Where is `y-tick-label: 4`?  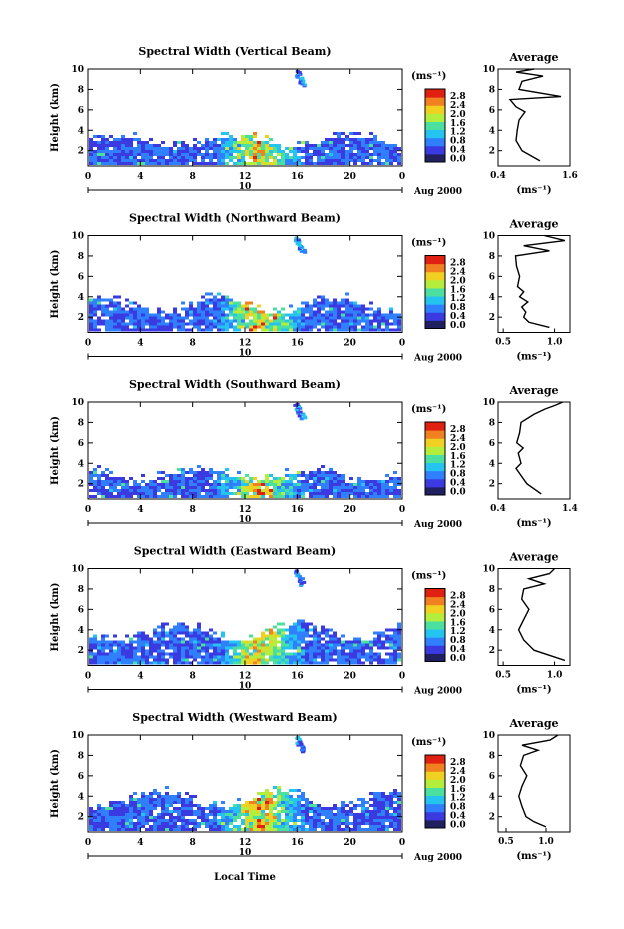 y-tick-label: 4 is located at coordinates (81, 464).